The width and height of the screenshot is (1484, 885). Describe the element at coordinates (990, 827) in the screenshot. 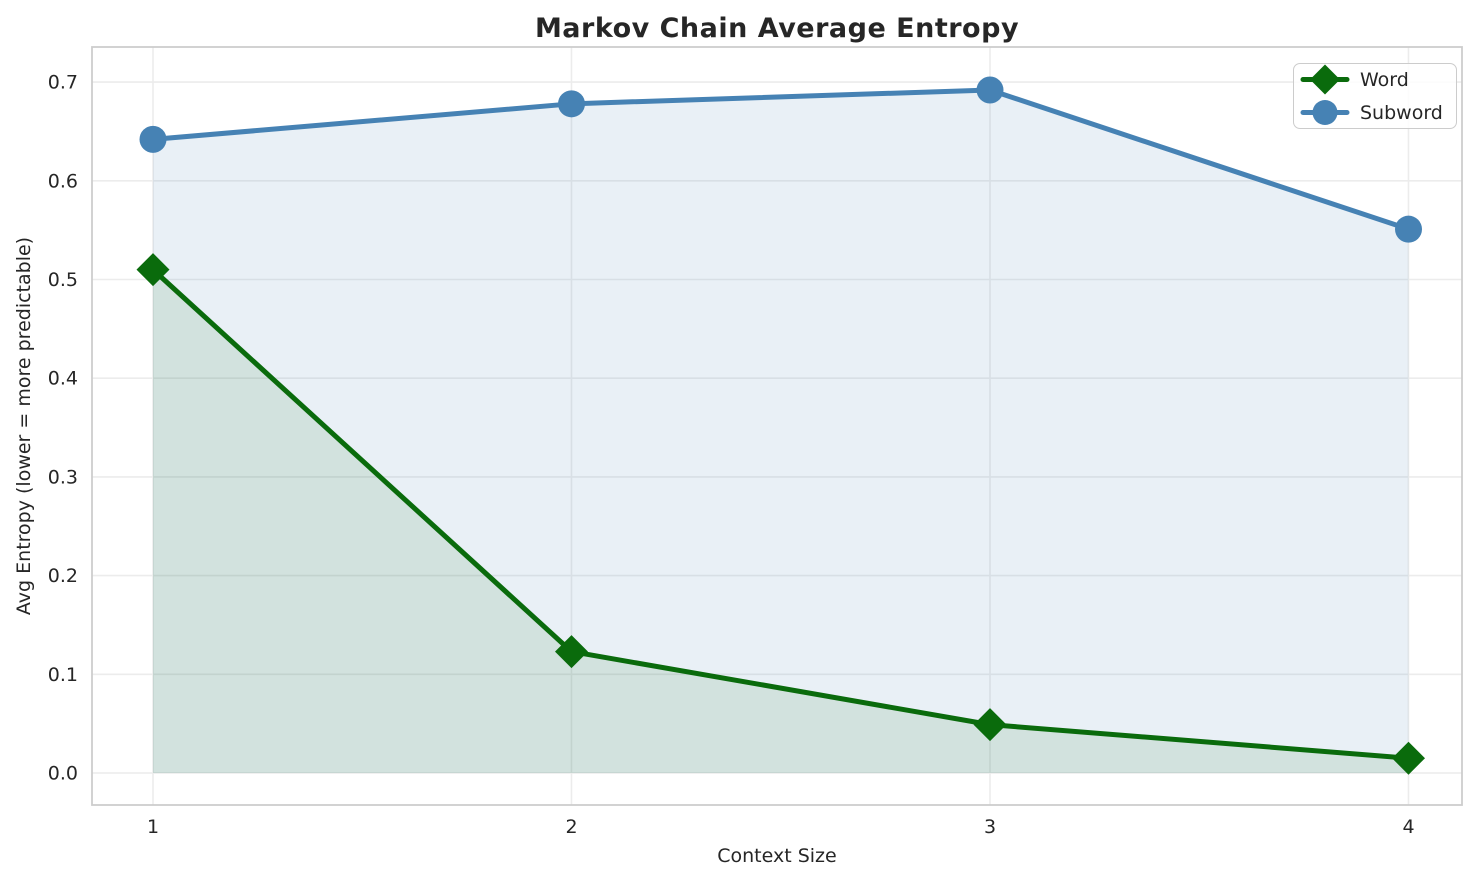

I see `x-tick-label: 3` at that location.